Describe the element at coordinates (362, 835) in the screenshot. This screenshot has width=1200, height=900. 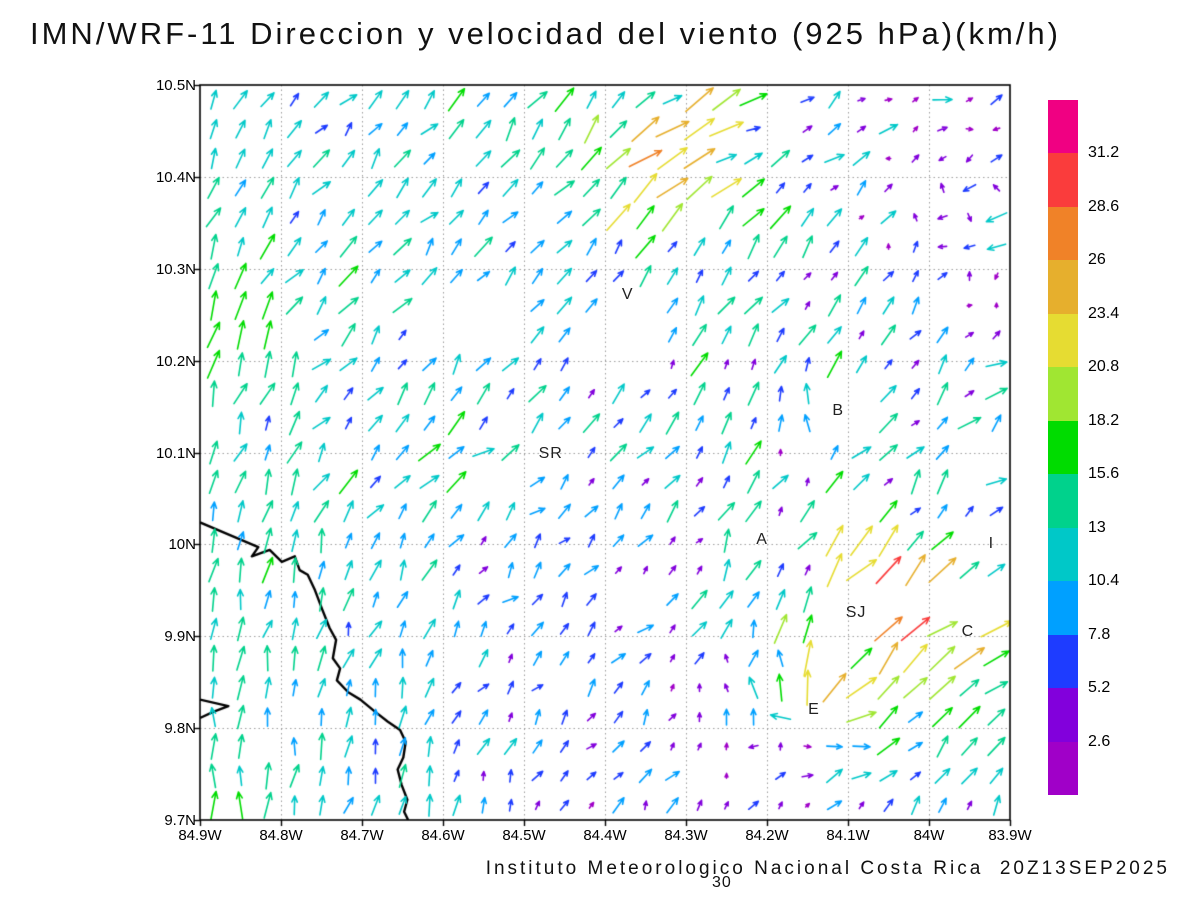
I see `x-axis-tick-label: 84.7W` at that location.